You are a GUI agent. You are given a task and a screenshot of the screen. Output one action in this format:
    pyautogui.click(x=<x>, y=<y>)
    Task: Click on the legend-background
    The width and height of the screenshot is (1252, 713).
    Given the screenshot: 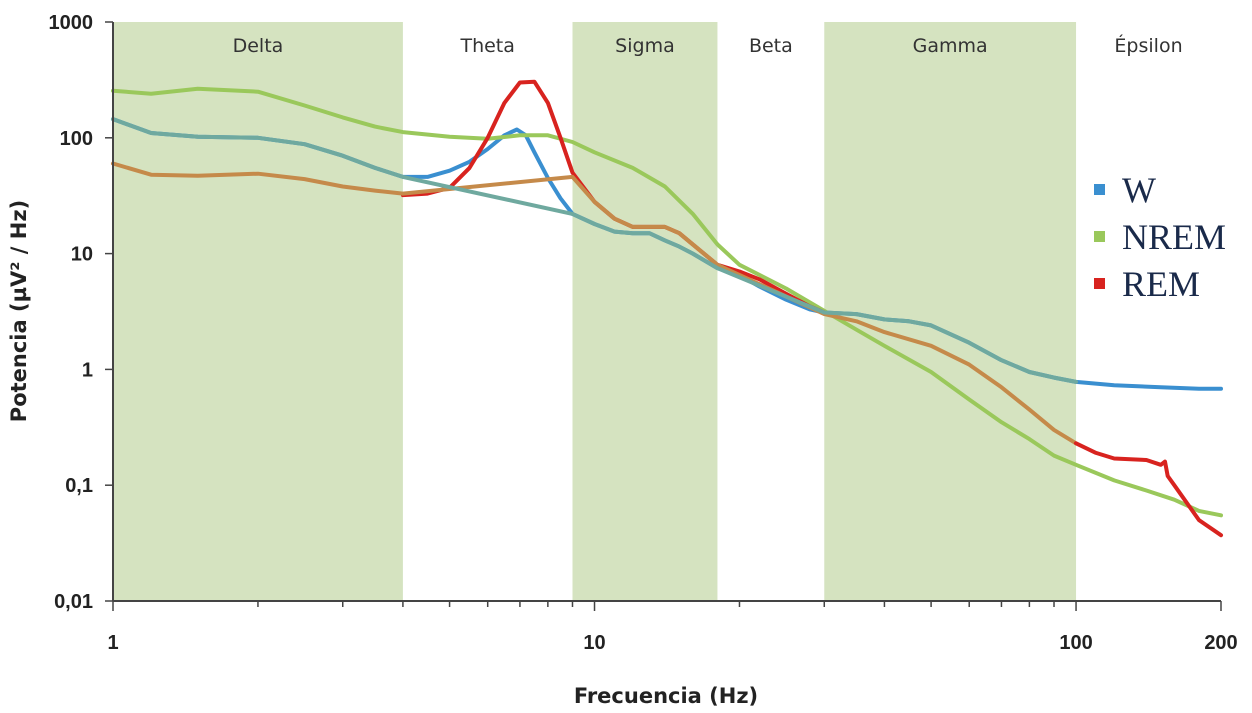 What is the action you would take?
    pyautogui.click(x=1164, y=237)
    